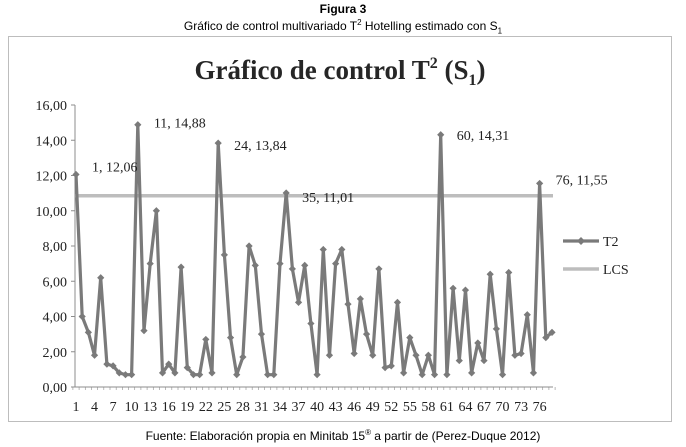  What do you see at coordinates (243, 407) in the screenshot?
I see `x-tick-label: 28` at bounding box center [243, 407].